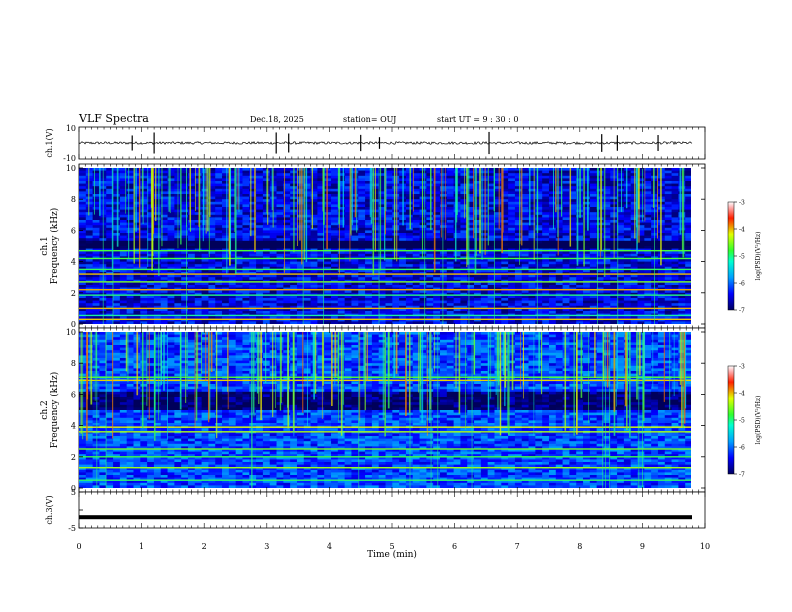  I want to click on ch1-waveform-trace, so click(385, 143).